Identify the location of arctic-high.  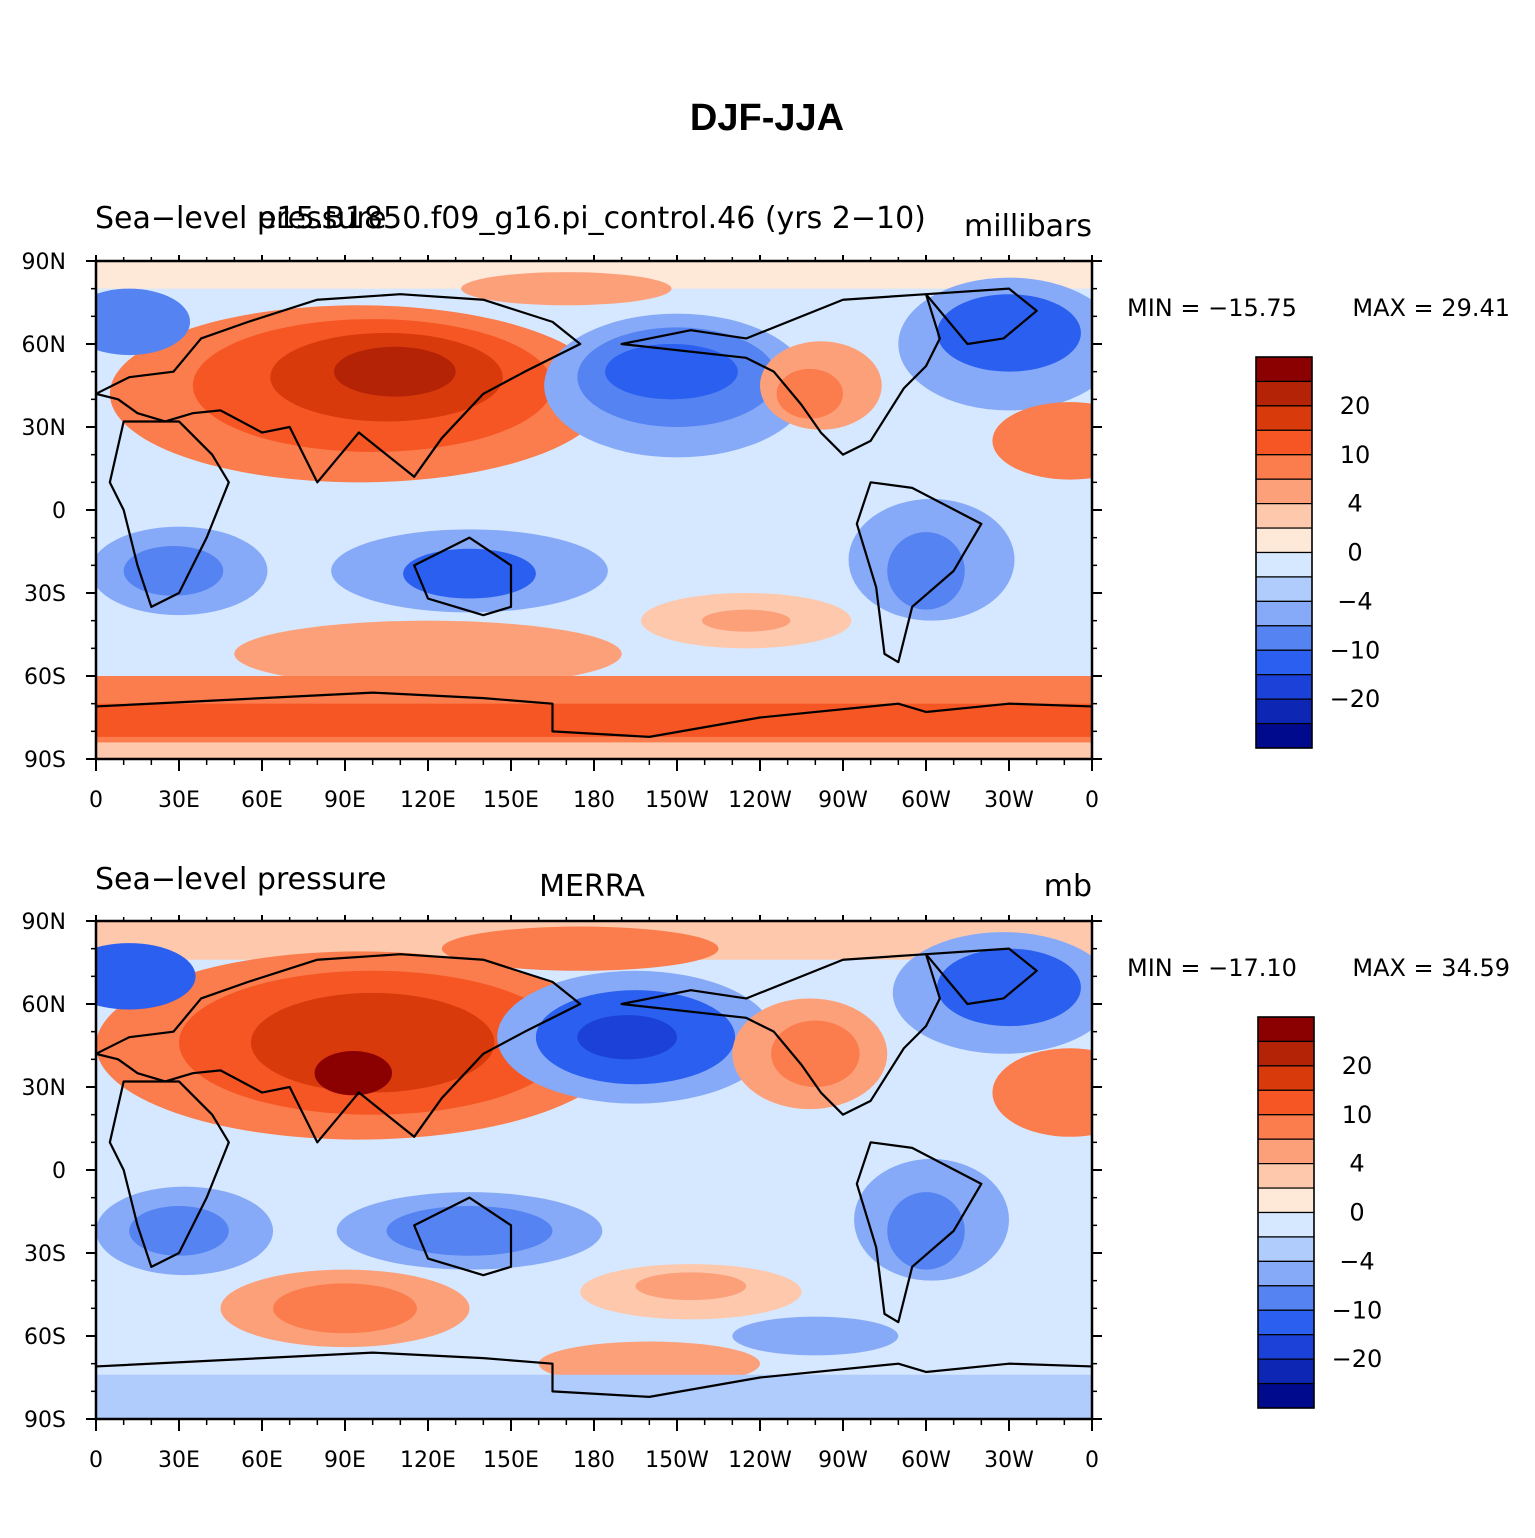
(566, 289).